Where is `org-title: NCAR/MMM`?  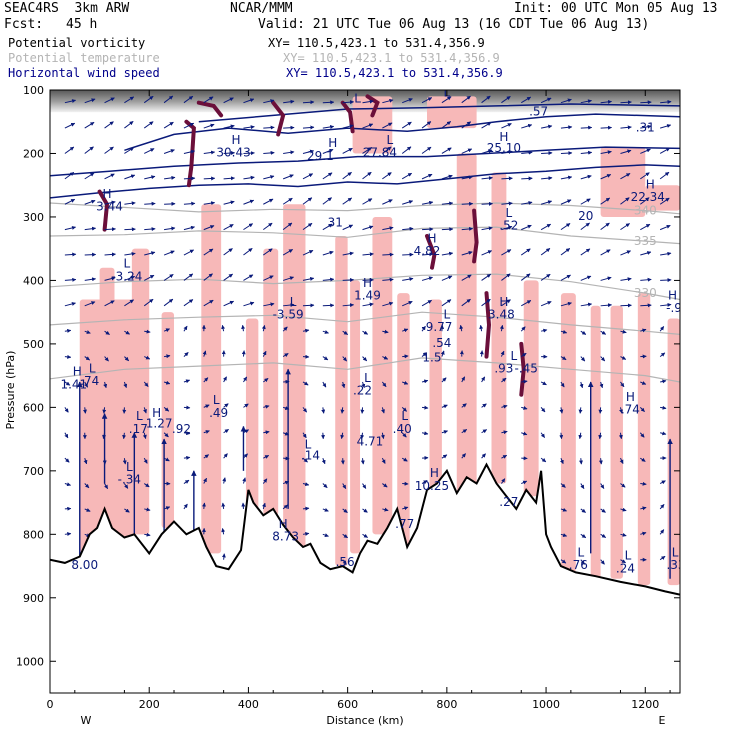 org-title: NCAR/MMM is located at coordinates (261, 8).